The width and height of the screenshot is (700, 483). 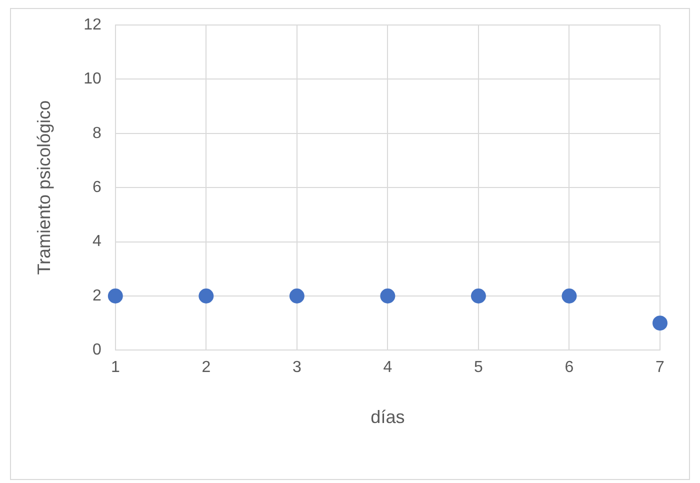 I want to click on y-tick-label: 6, so click(x=97, y=187).